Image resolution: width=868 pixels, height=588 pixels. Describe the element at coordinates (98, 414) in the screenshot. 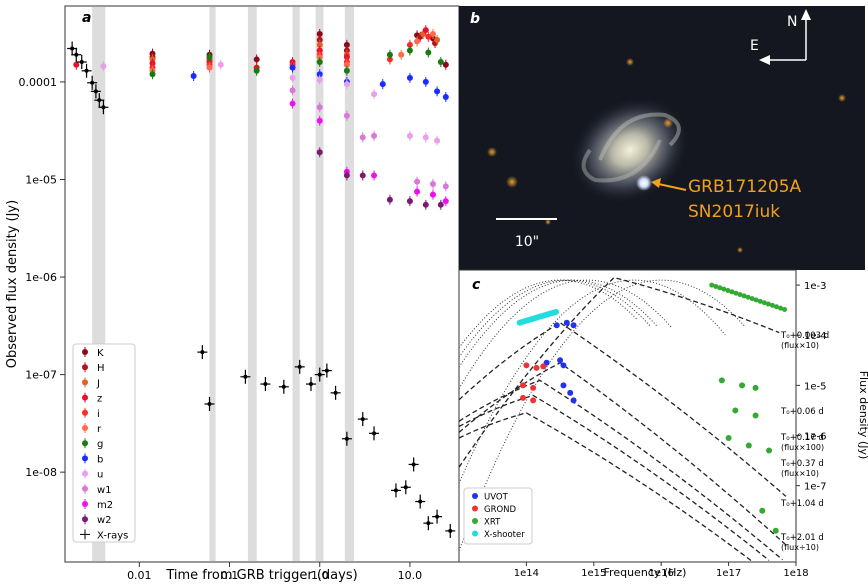

I see `legend-label: i` at that location.